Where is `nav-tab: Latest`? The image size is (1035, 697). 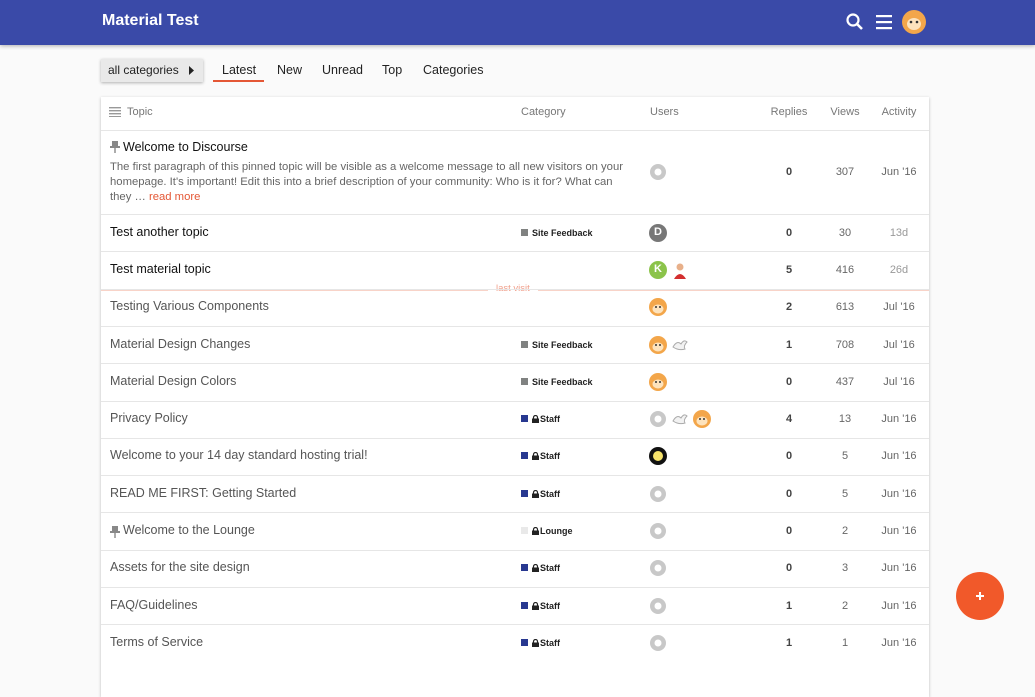 nav-tab: Latest is located at coordinates (239, 70).